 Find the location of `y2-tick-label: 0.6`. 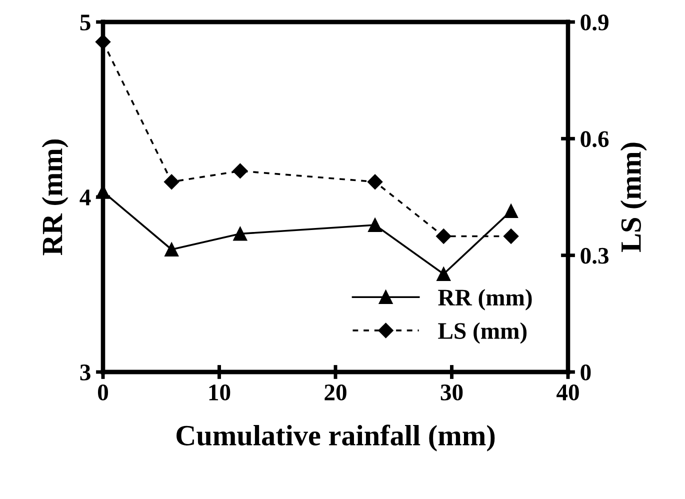

y2-tick-label: 0.6 is located at coordinates (594, 139).